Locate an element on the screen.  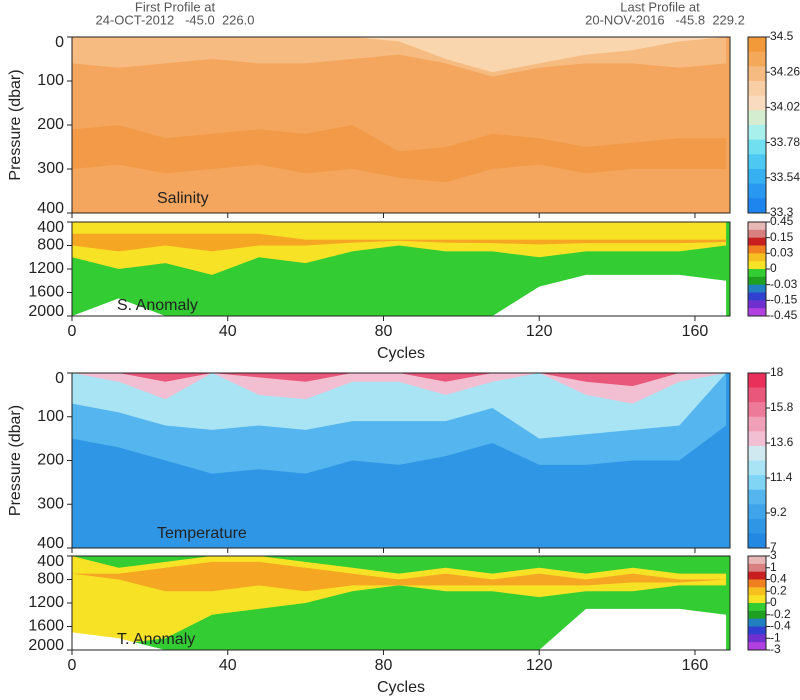
colorbar-label: 0 is located at coordinates (773, 602).